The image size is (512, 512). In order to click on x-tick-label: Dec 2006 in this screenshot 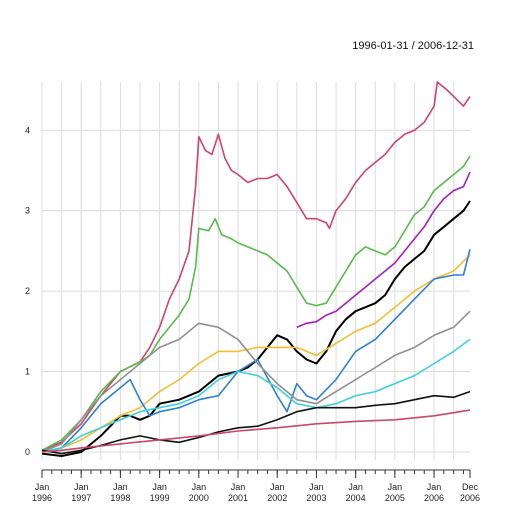, I will do `click(470, 492)`.